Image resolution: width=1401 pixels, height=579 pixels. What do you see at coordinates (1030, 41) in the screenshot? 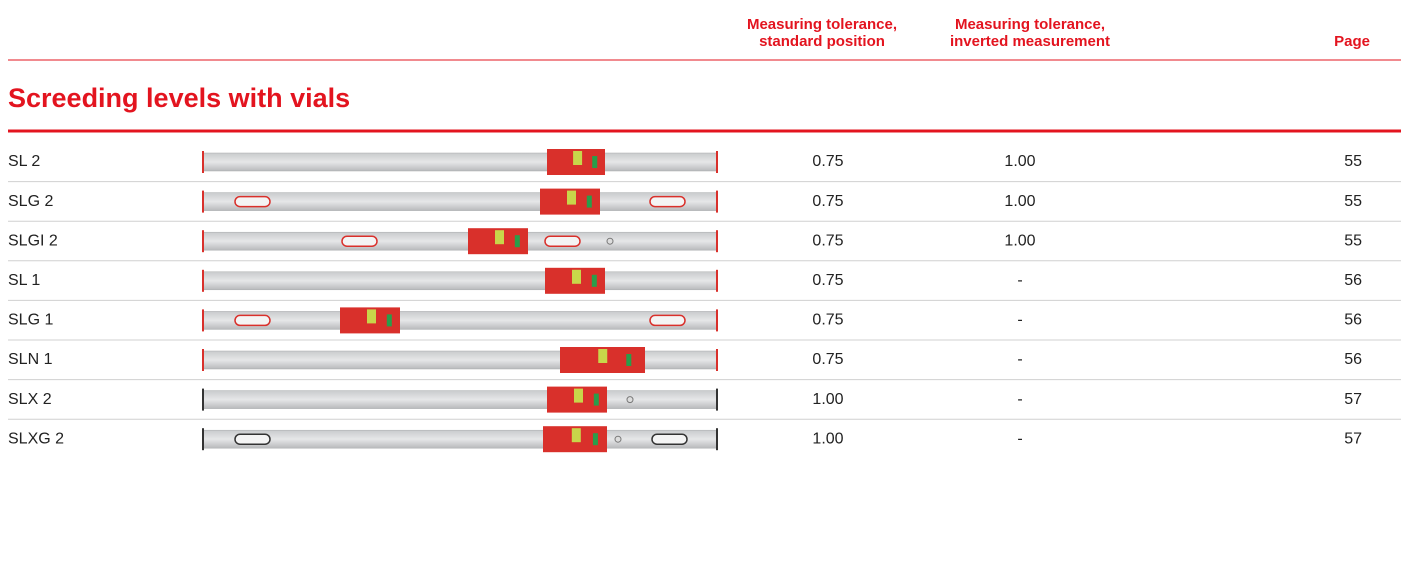
I see `column-header: inverted measurement` at bounding box center [1030, 41].